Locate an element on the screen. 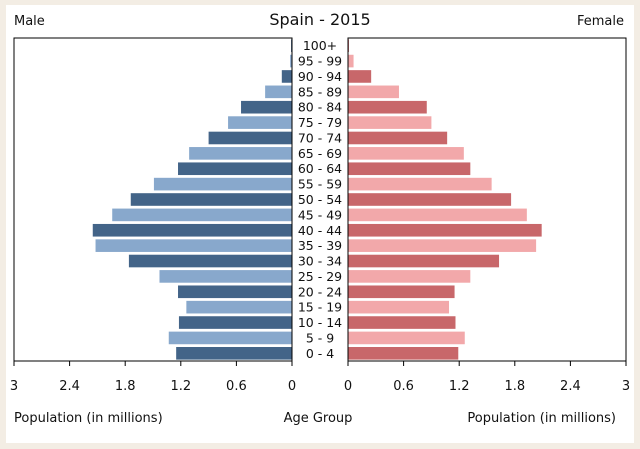  age-group-label: 65 - 69 is located at coordinates (320, 153).